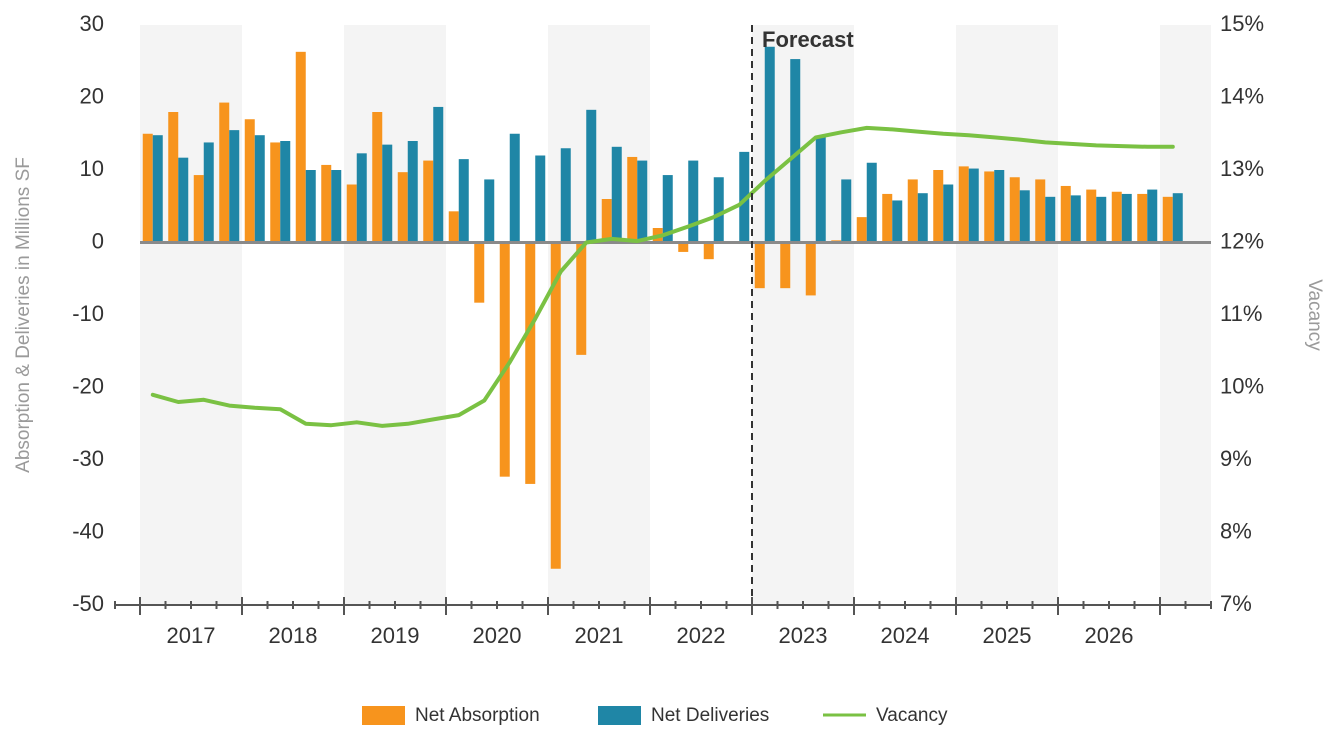  I want to click on y2-tick-label: 13%, so click(1242, 168).